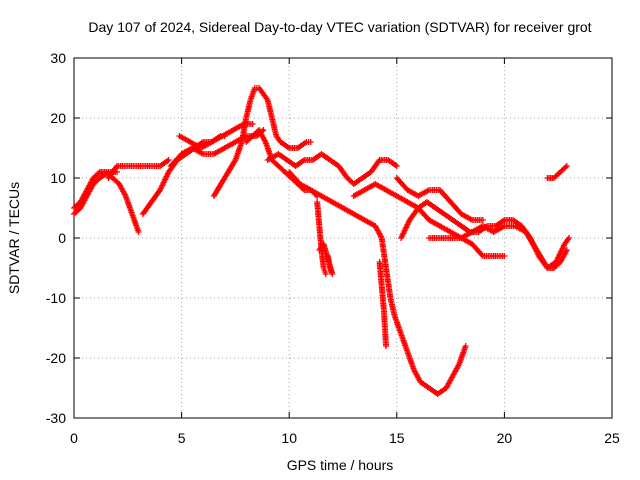 This screenshot has height=480, width=640. What do you see at coordinates (138, 169) in the screenshot?
I see `series-sat-c` at bounding box center [138, 169].